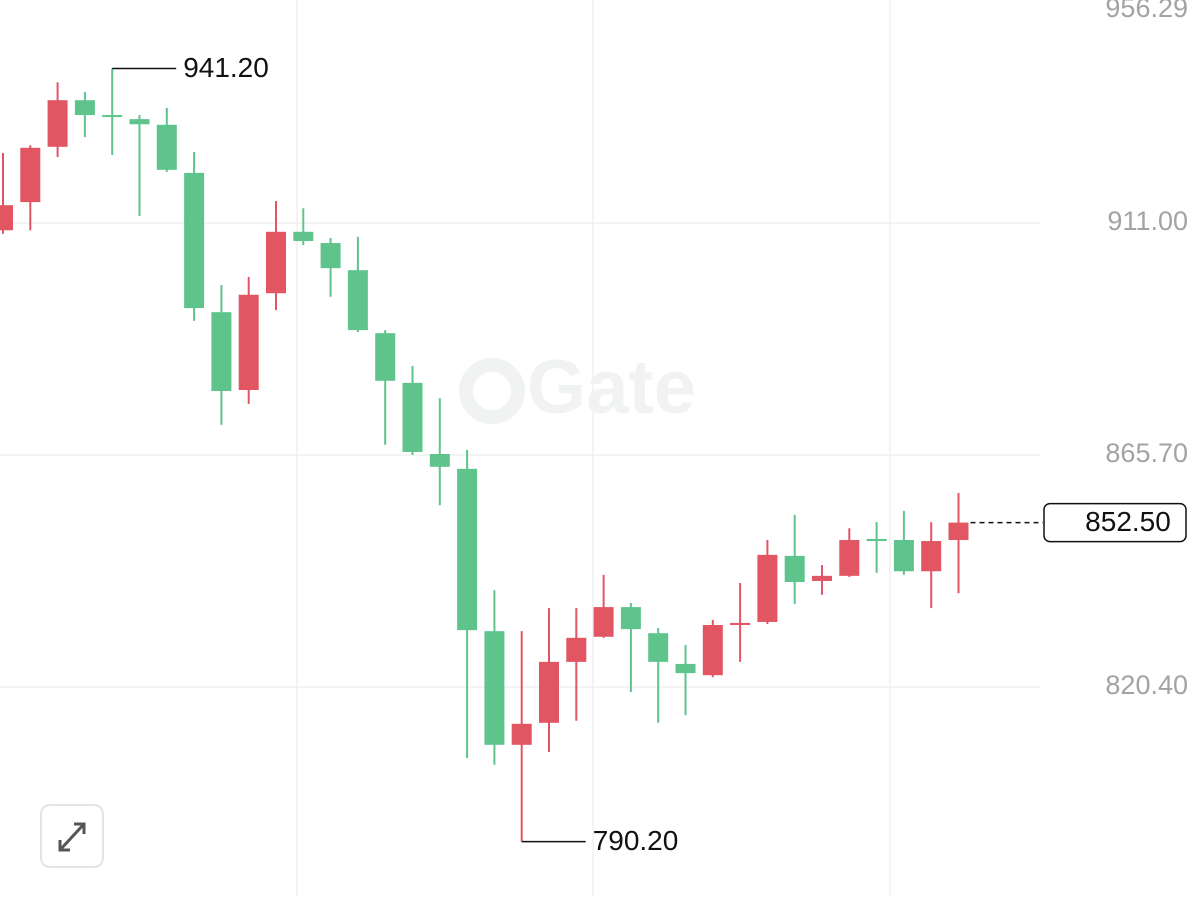 This screenshot has height=897, width=1200. What do you see at coordinates (1128, 521) in the screenshot?
I see `last-price-label: 852.50` at bounding box center [1128, 521].